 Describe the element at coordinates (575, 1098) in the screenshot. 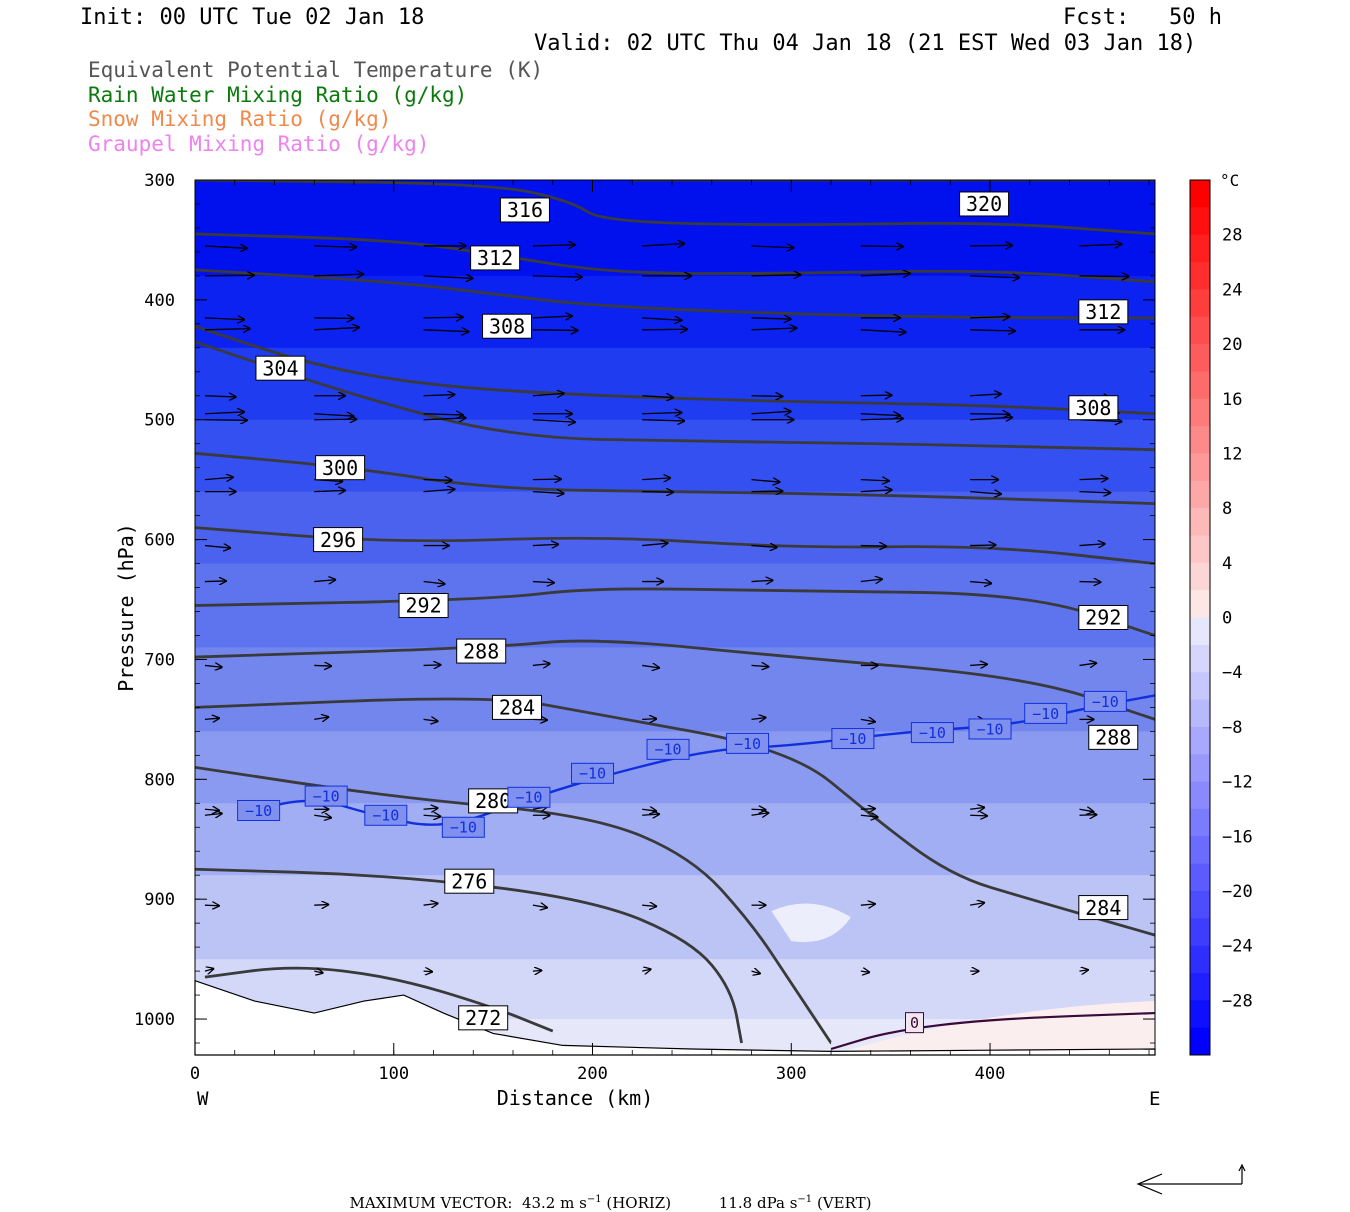

I see `x-axis-label: Distance (km)` at that location.